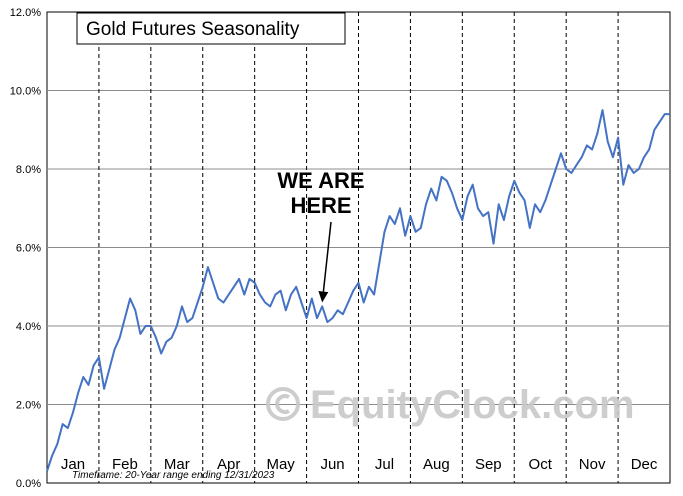  Describe the element at coordinates (327, 256) in the screenshot. I see `annotation-arrow` at that location.